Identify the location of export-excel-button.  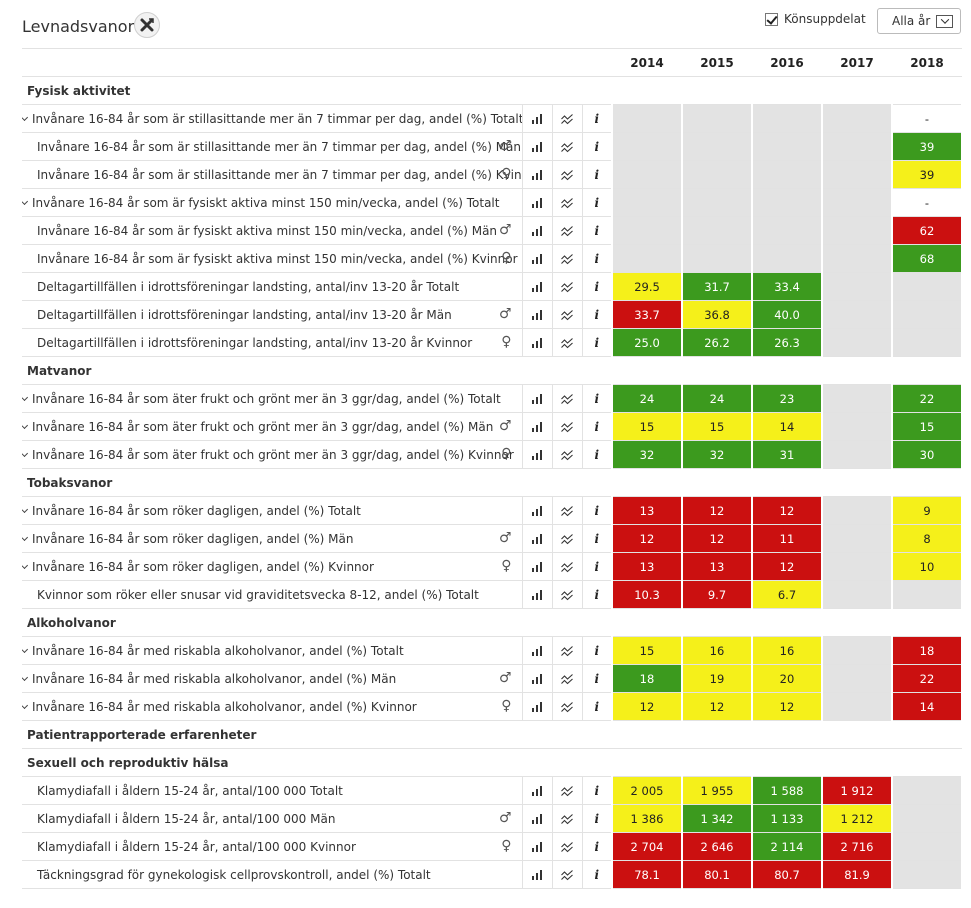
(147, 25).